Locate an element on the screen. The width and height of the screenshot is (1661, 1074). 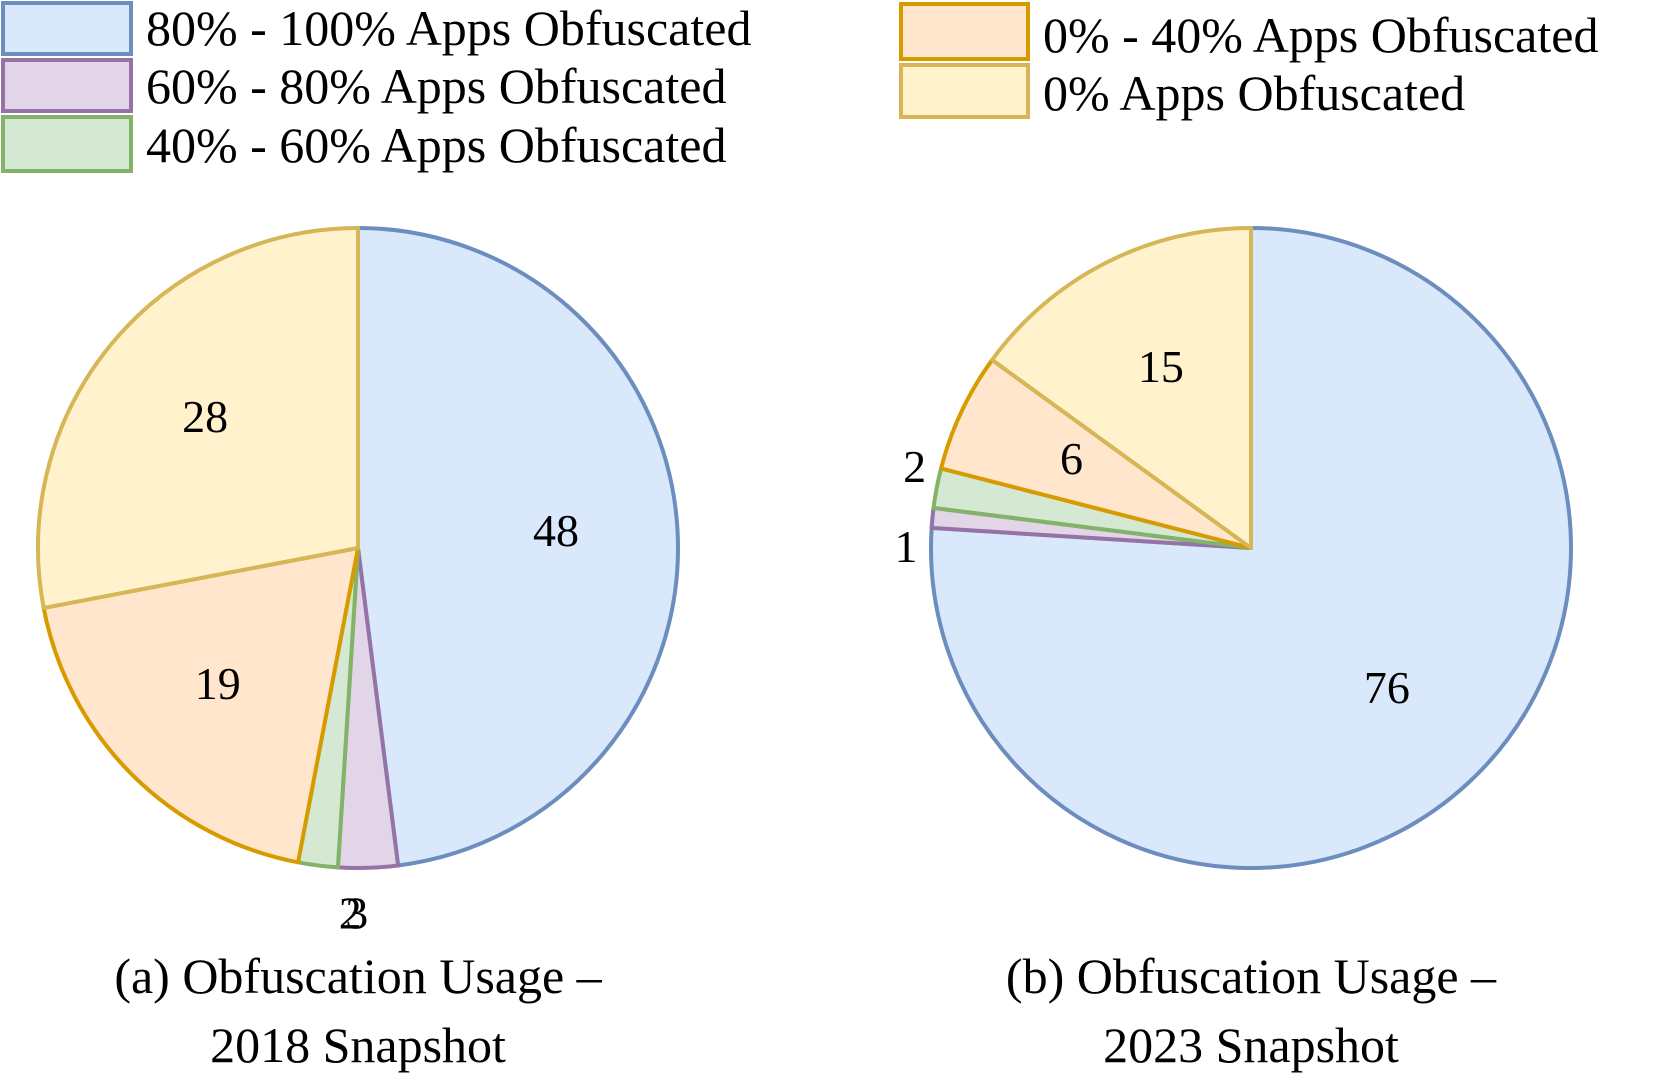
pie-2018-label-80-100: 48 is located at coordinates (556, 530).